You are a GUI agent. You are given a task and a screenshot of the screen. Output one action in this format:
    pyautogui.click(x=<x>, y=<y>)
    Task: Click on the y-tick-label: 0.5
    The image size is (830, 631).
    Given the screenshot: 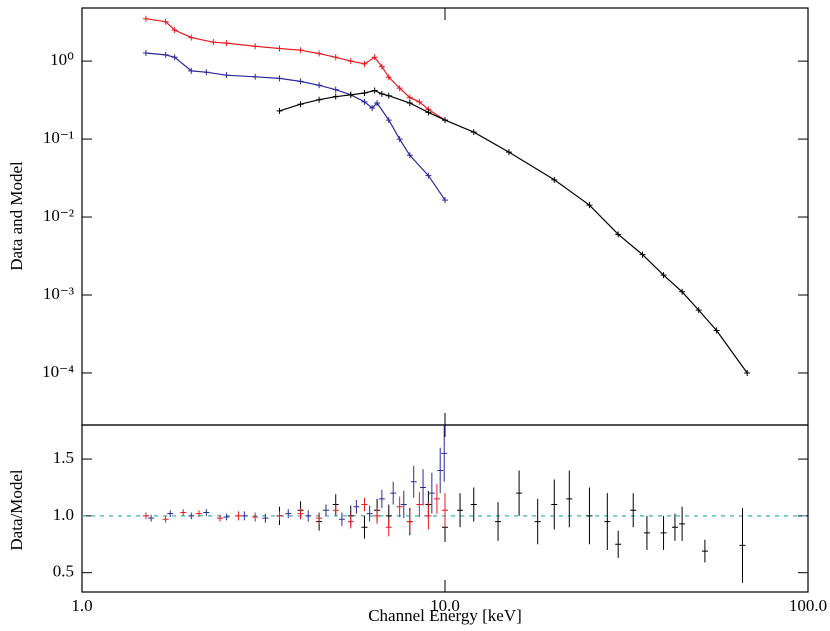 What is the action you would take?
    pyautogui.click(x=63, y=571)
    